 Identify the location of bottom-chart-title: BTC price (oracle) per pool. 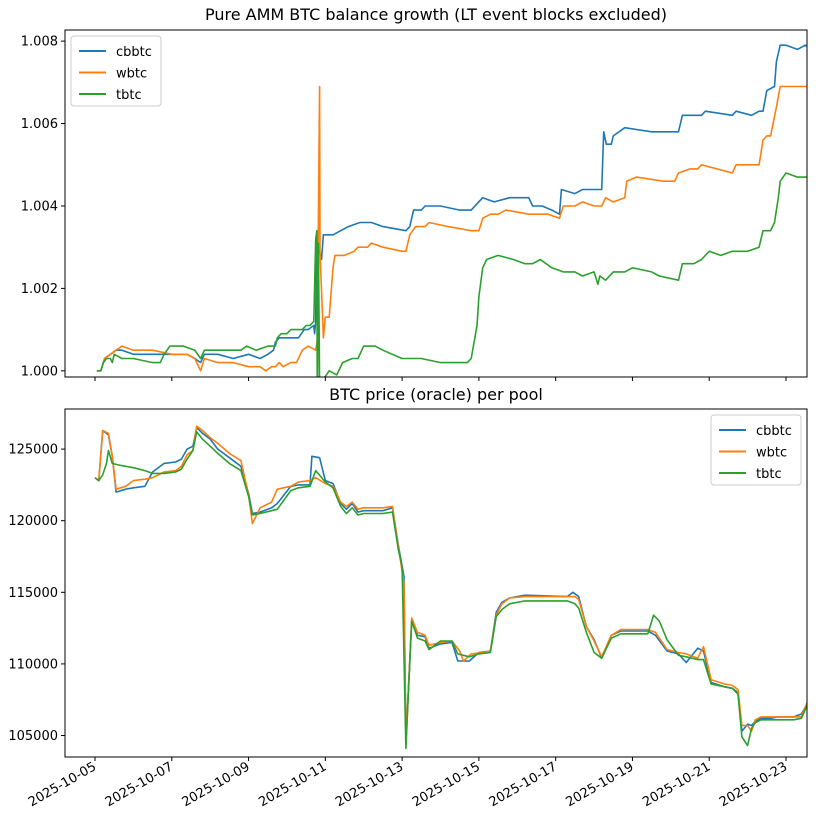
(436, 394).